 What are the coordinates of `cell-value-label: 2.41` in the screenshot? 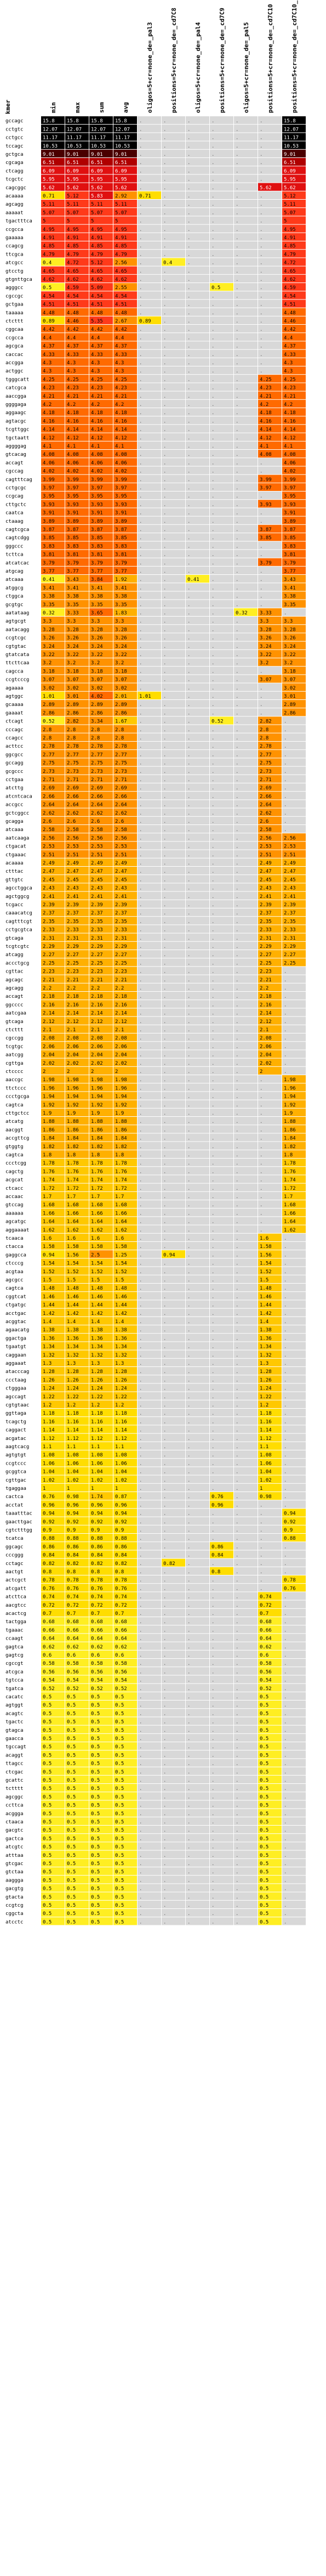 It's located at (73, 897).